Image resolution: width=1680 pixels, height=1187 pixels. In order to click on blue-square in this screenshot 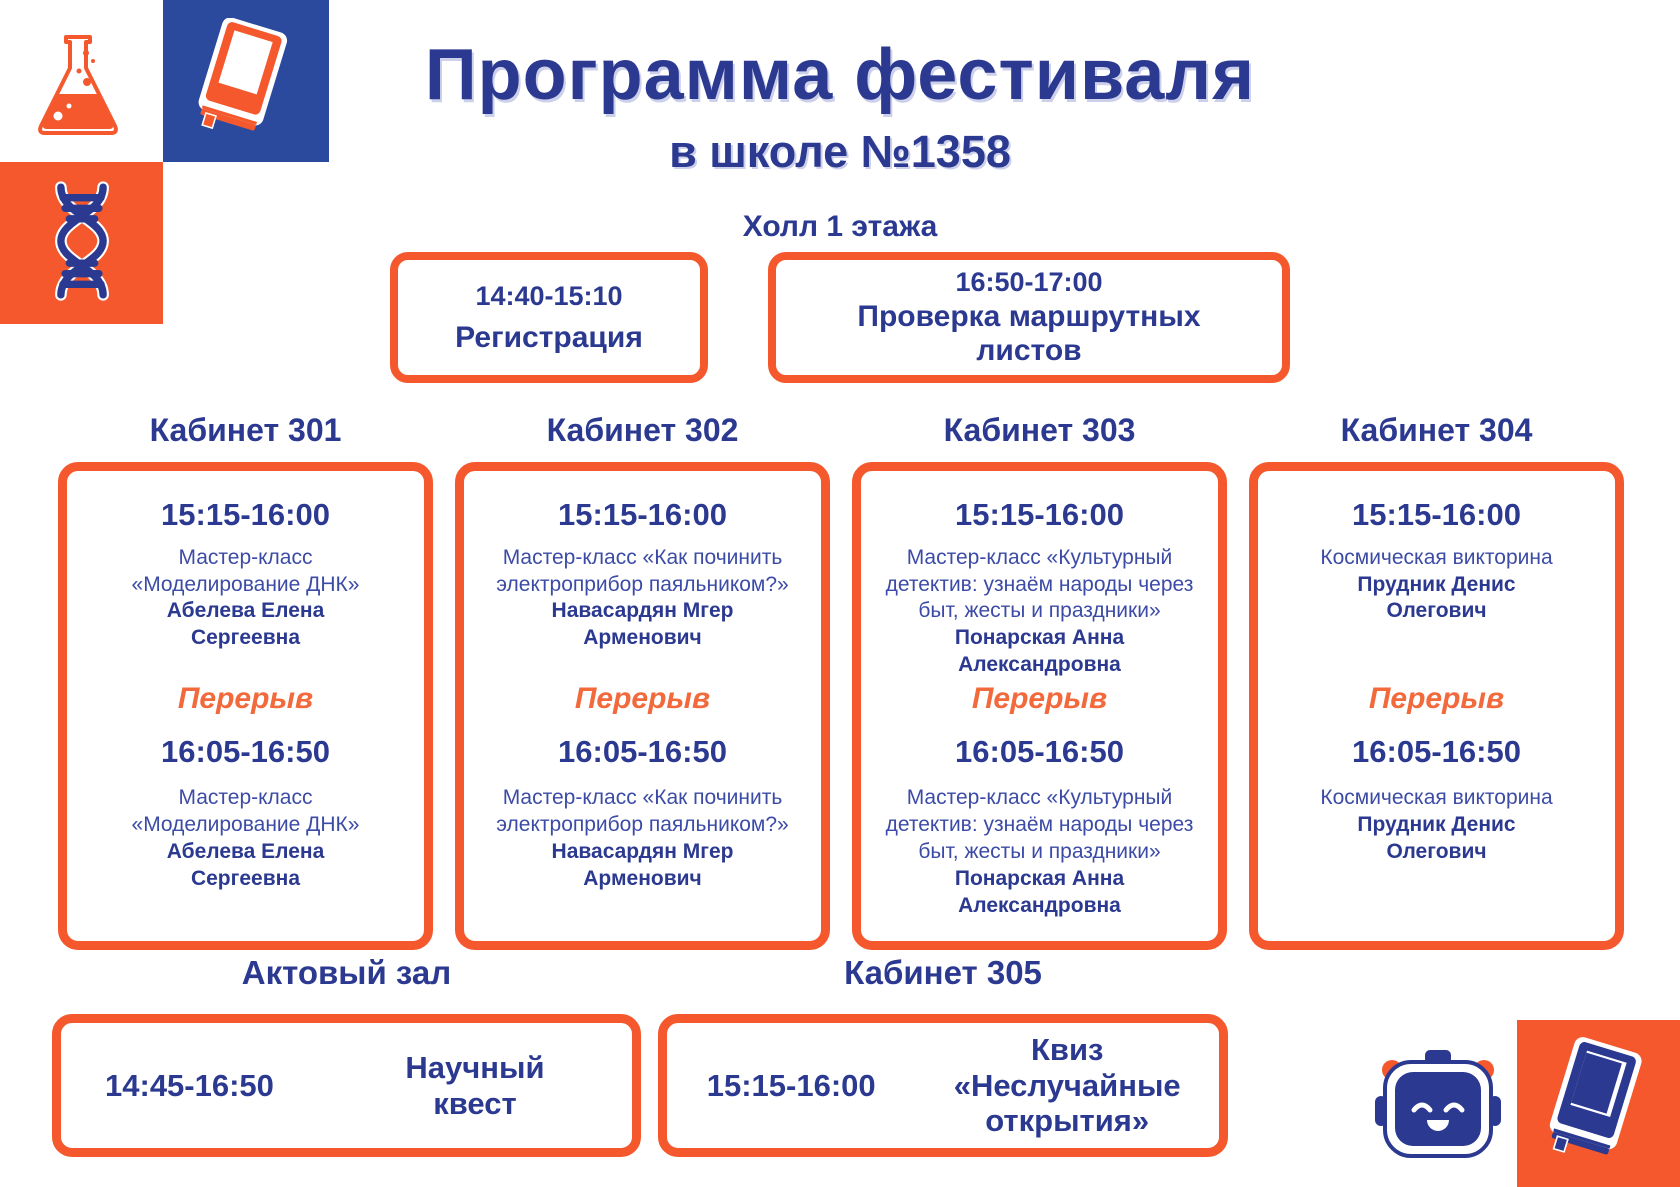, I will do `click(246, 81)`.